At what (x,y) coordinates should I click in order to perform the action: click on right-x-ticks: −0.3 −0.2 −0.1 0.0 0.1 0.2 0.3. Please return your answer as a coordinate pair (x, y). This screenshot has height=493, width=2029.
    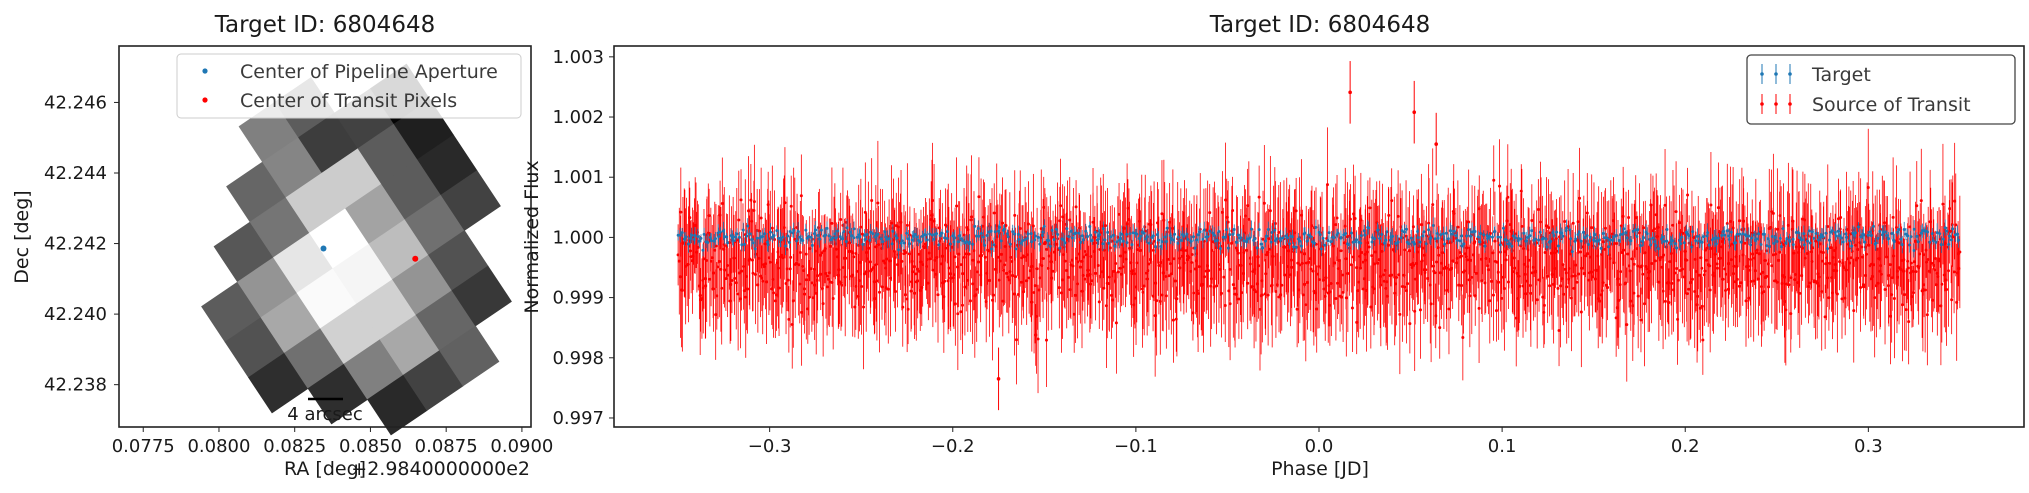
    Looking at the image, I should click on (1315, 442).